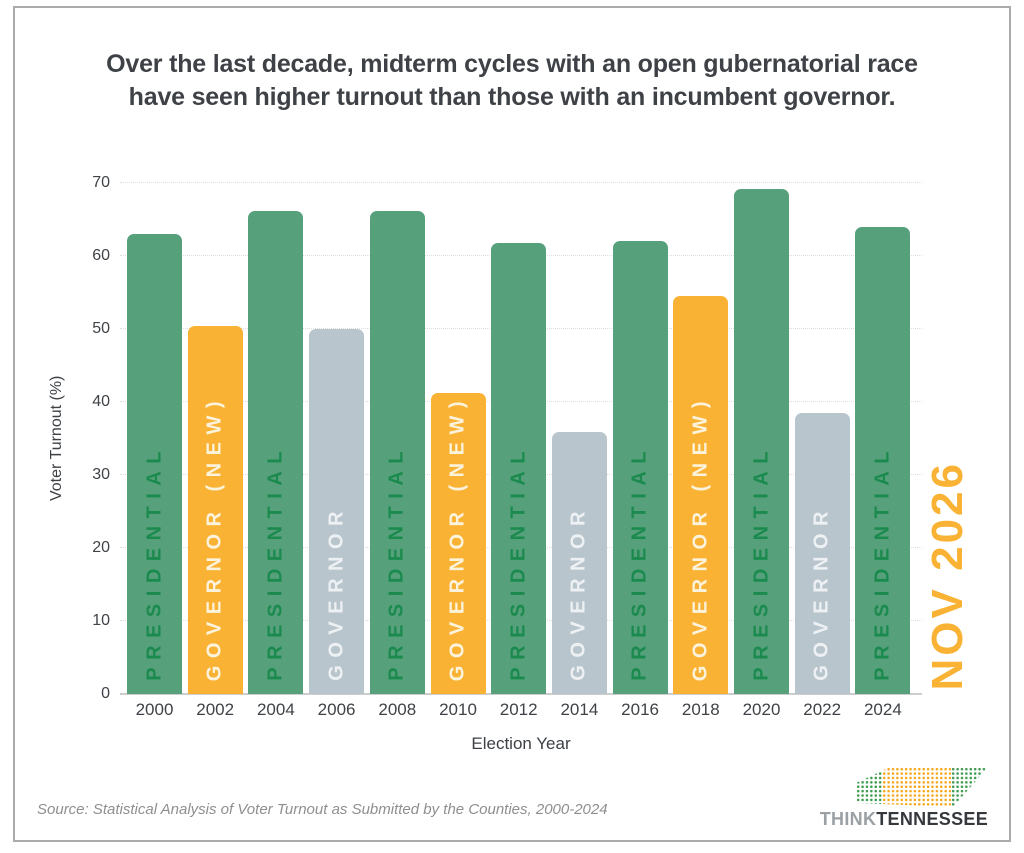 The image size is (1024, 853). I want to click on x-tick-label-2000: 2000, so click(154, 709).